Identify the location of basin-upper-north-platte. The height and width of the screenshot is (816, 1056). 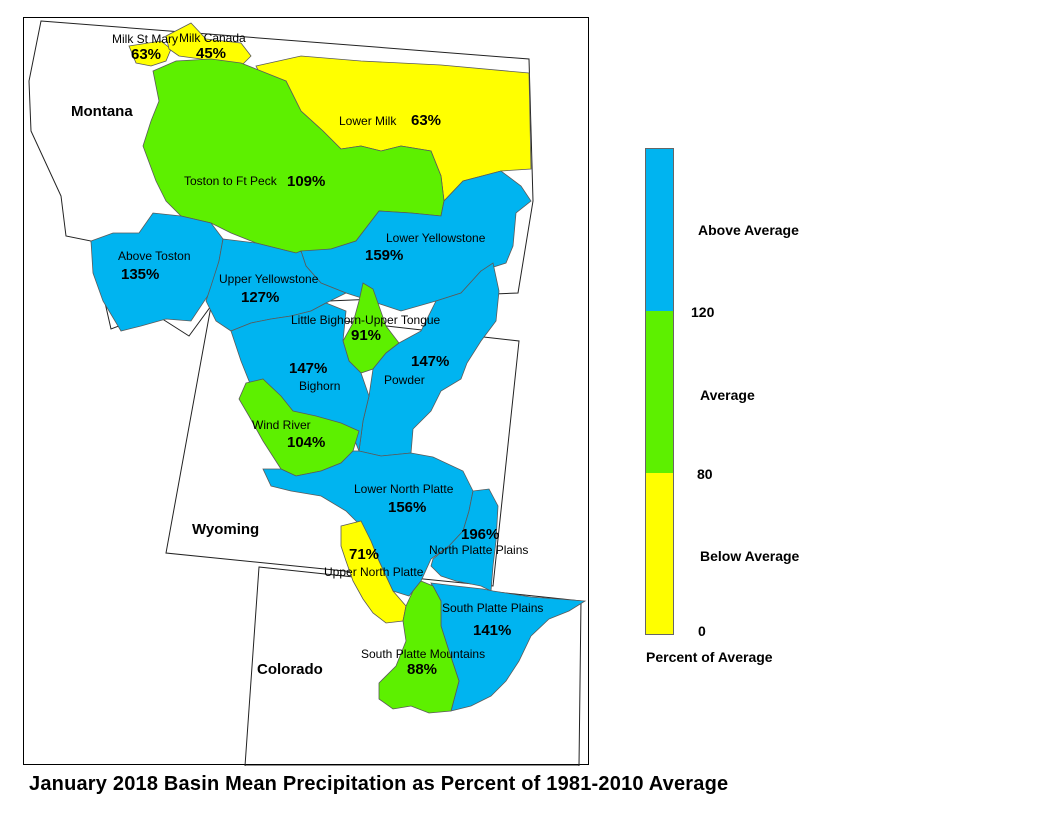
(373, 572).